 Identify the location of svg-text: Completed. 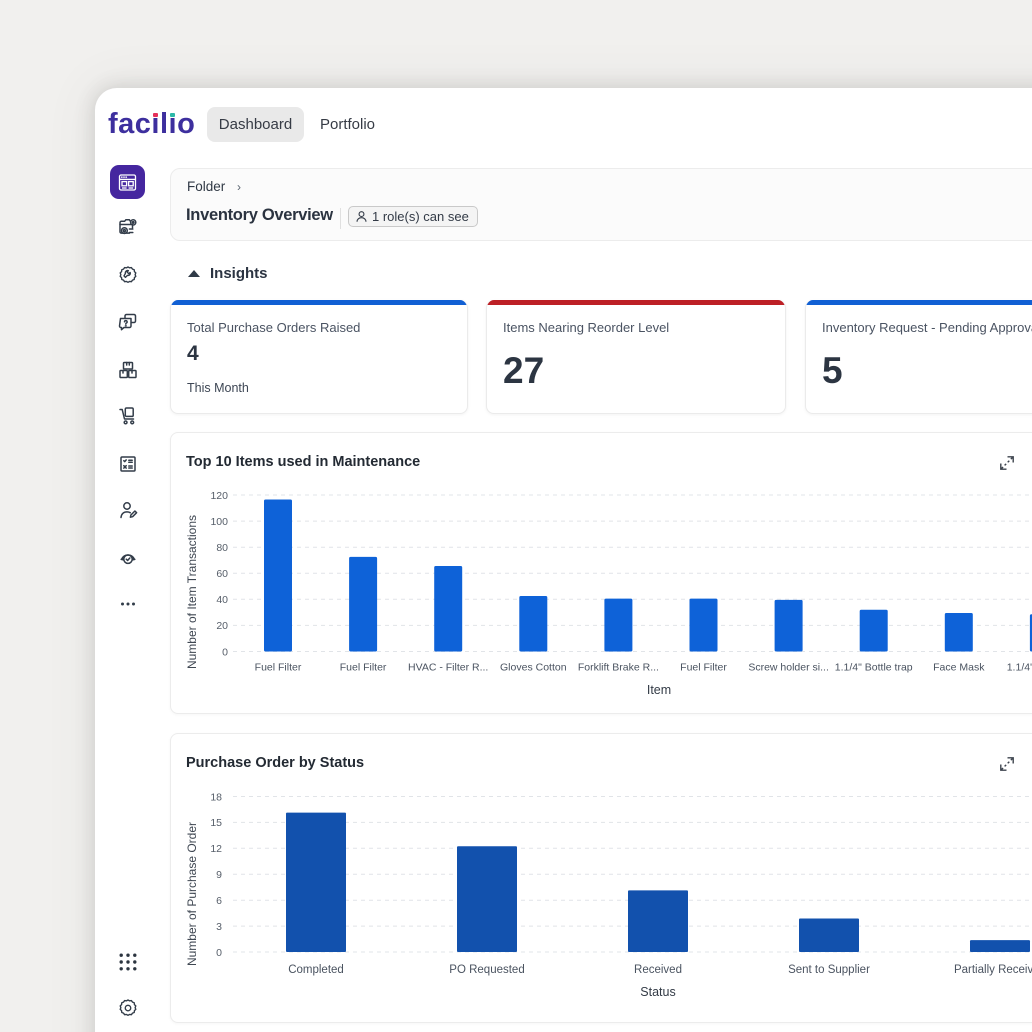
(316, 970).